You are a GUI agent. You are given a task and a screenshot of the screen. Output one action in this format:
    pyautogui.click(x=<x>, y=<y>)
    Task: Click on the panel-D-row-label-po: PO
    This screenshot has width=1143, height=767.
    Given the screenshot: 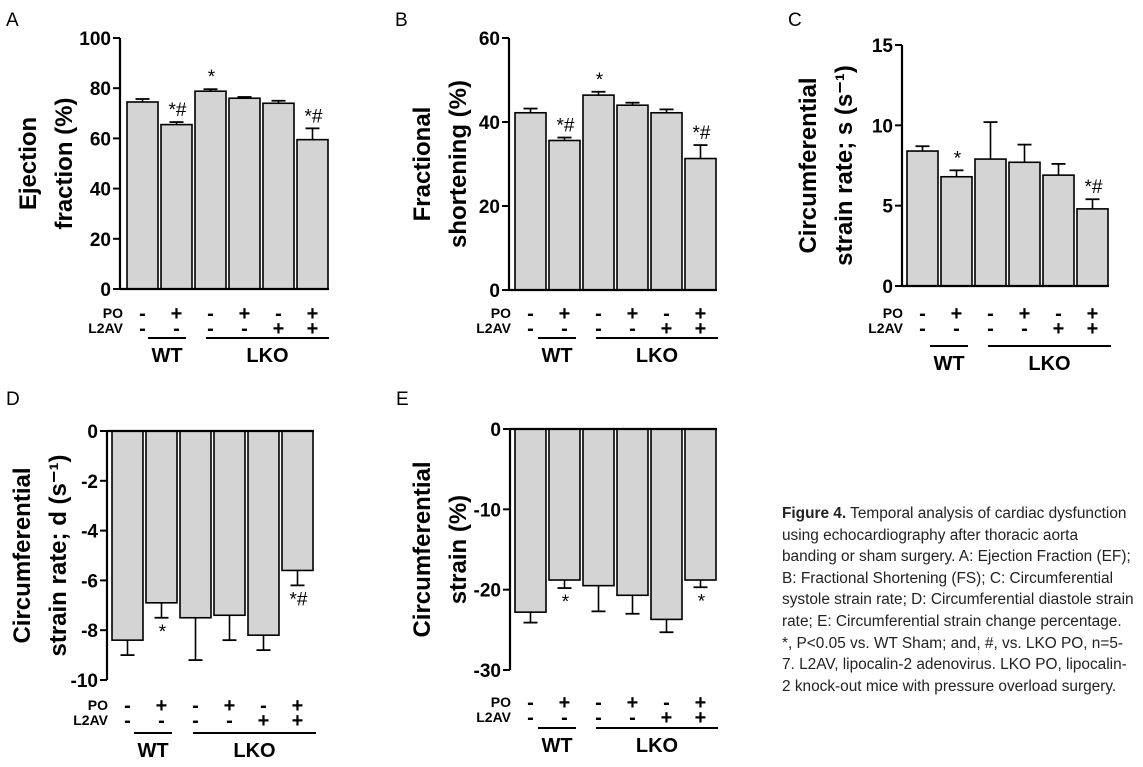 What is the action you would take?
    pyautogui.click(x=98, y=705)
    